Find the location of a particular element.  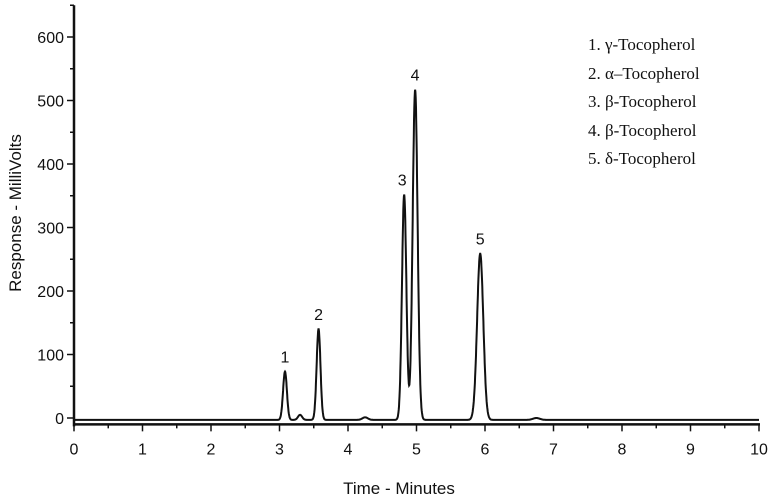

x-tick-label: 1 is located at coordinates (142, 449).